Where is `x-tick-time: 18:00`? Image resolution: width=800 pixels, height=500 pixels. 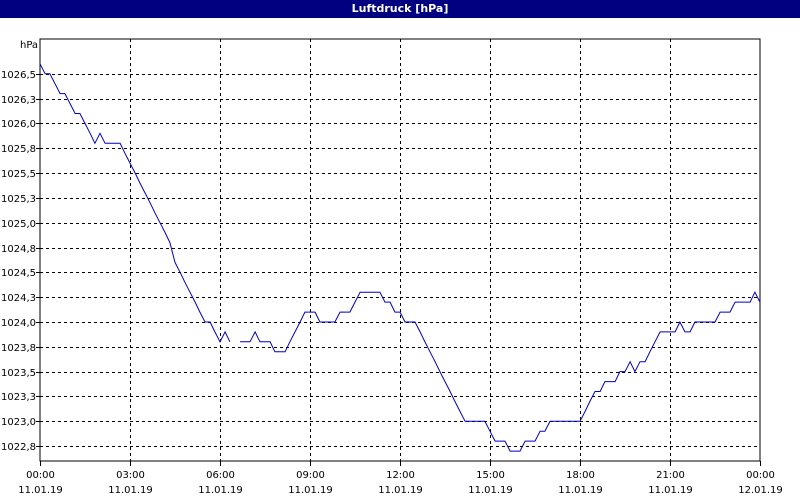 x-tick-time: 18:00 is located at coordinates (580, 475).